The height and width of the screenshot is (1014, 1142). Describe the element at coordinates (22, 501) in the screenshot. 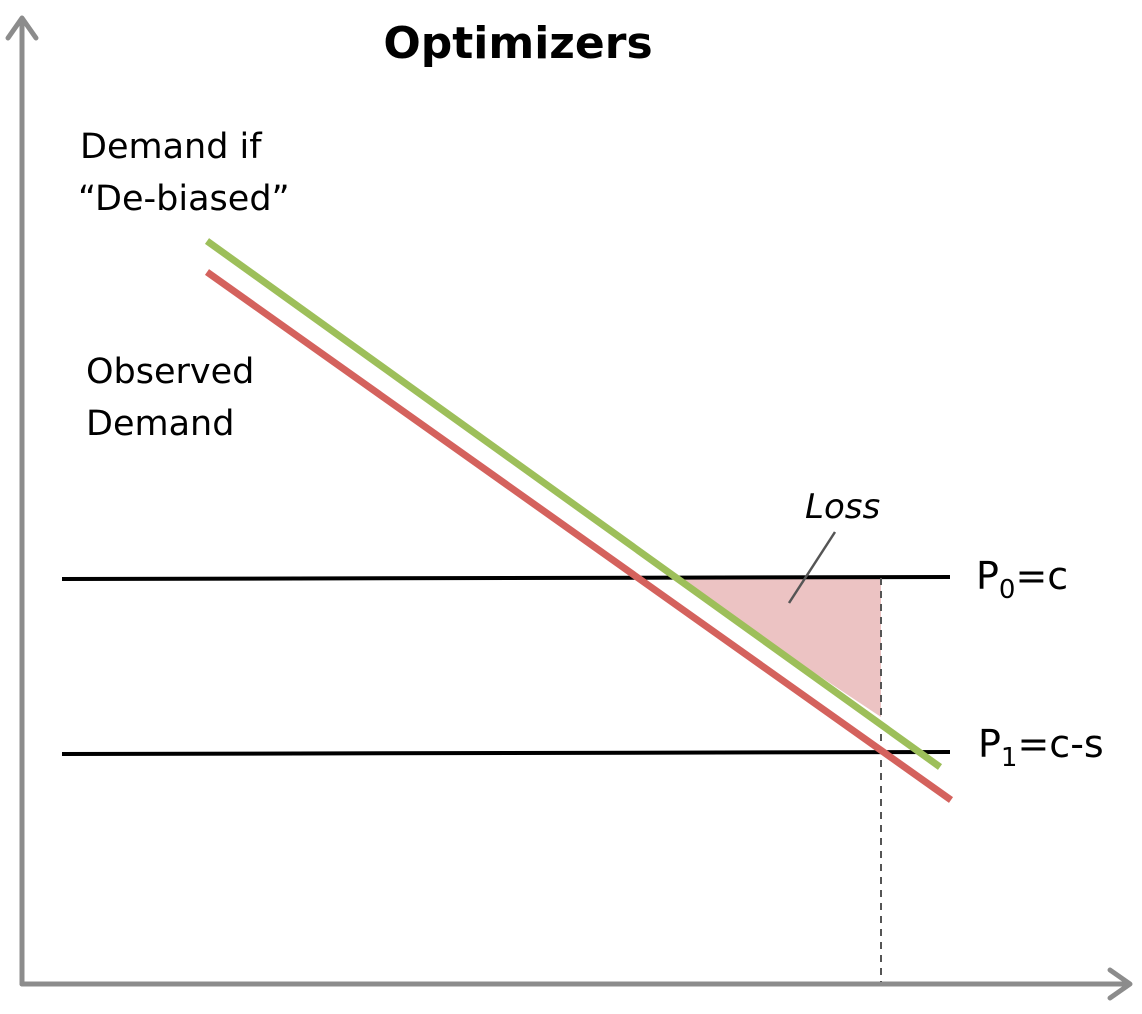

I see `y-axis` at that location.